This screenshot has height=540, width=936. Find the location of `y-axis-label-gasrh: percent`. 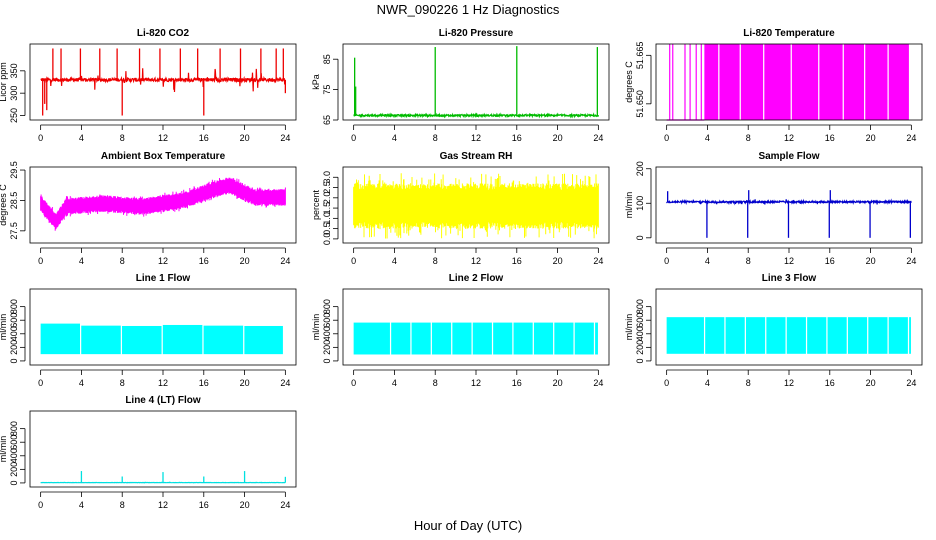

y-axis-label-gasrh: percent is located at coordinates (316, 204).